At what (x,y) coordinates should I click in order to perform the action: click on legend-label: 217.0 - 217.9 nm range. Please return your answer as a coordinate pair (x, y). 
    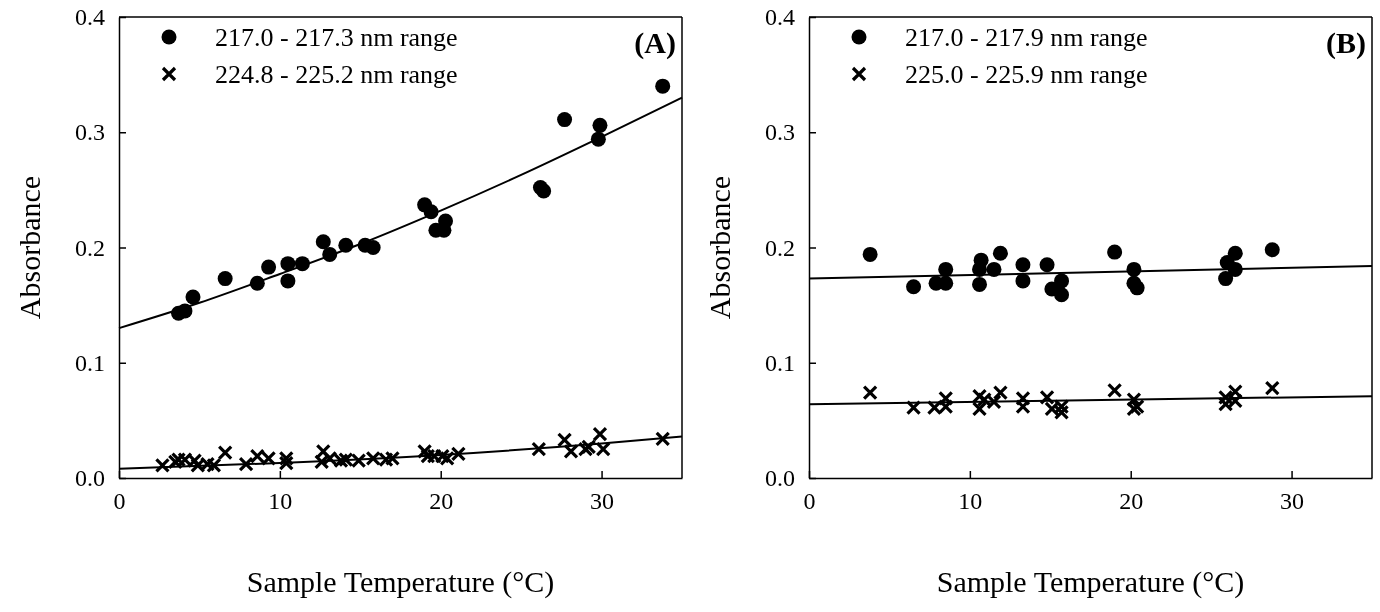
    Looking at the image, I should click on (1026, 37).